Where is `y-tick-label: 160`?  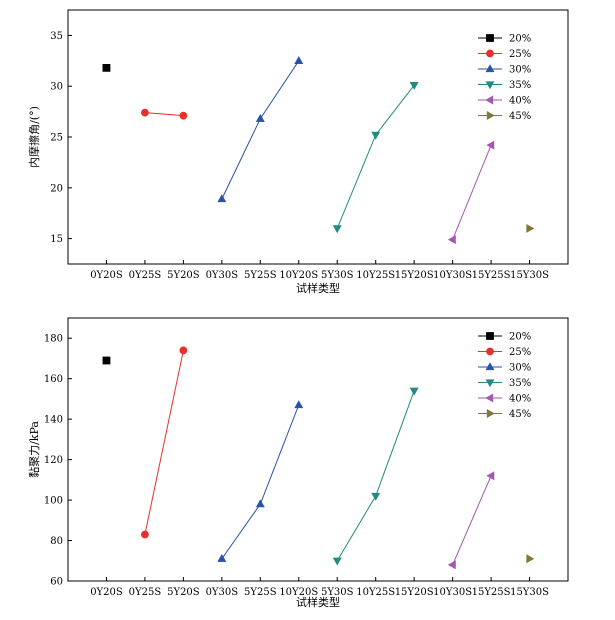
y-tick-label: 160 is located at coordinates (53, 379).